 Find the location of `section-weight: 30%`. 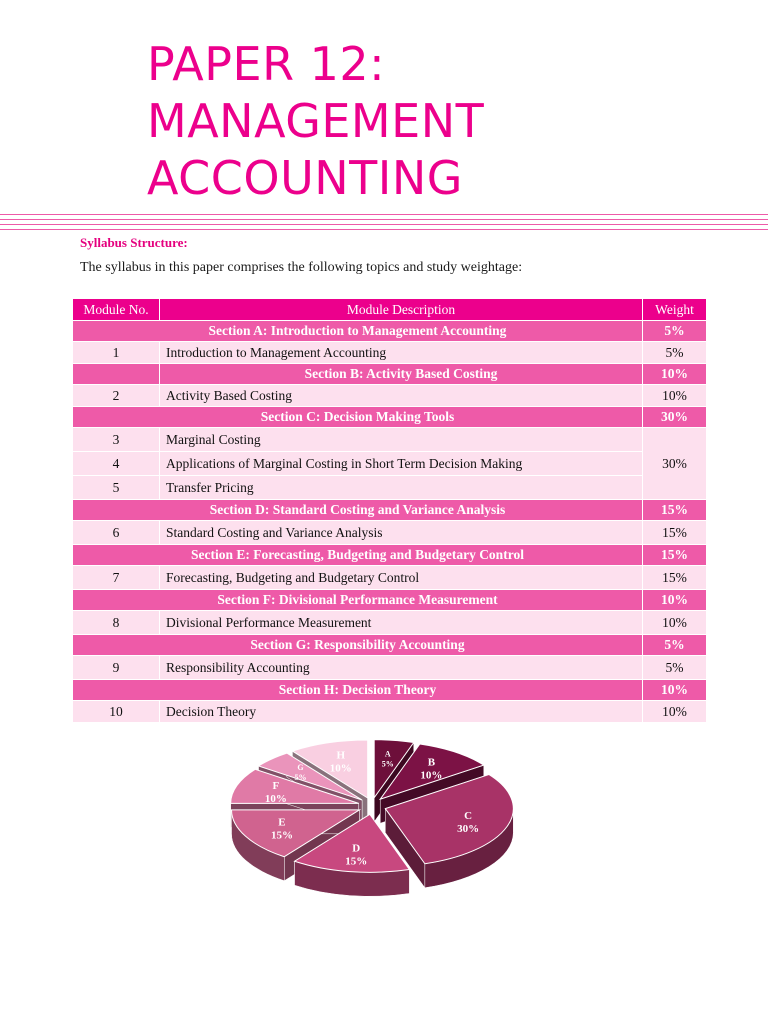

section-weight: 30% is located at coordinates (674, 417).